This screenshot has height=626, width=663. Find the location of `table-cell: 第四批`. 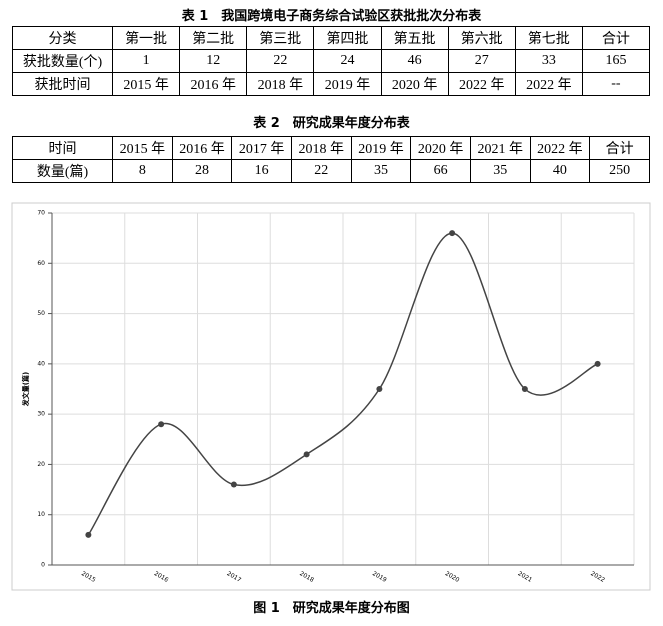

table-cell: 第四批 is located at coordinates (347, 38).